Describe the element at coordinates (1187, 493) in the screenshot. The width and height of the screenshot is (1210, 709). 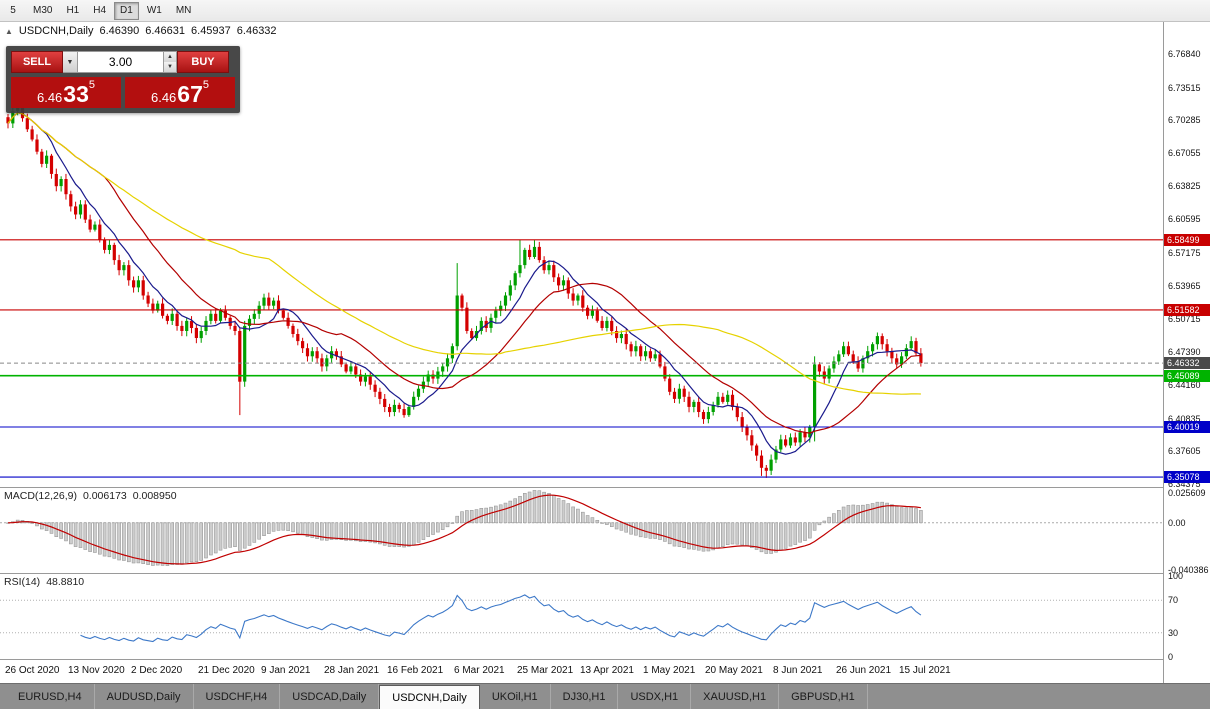
I see `macd-axis-label: 0.025609` at that location.